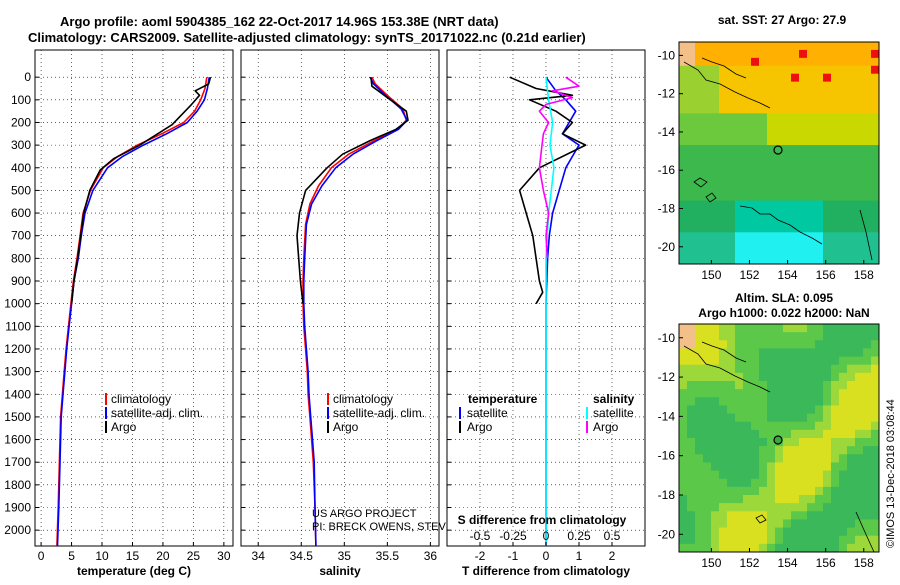 This screenshot has width=900, height=585. Describe the element at coordinates (667, 495) in the screenshot. I see `map-lat-label: -18` at that location.